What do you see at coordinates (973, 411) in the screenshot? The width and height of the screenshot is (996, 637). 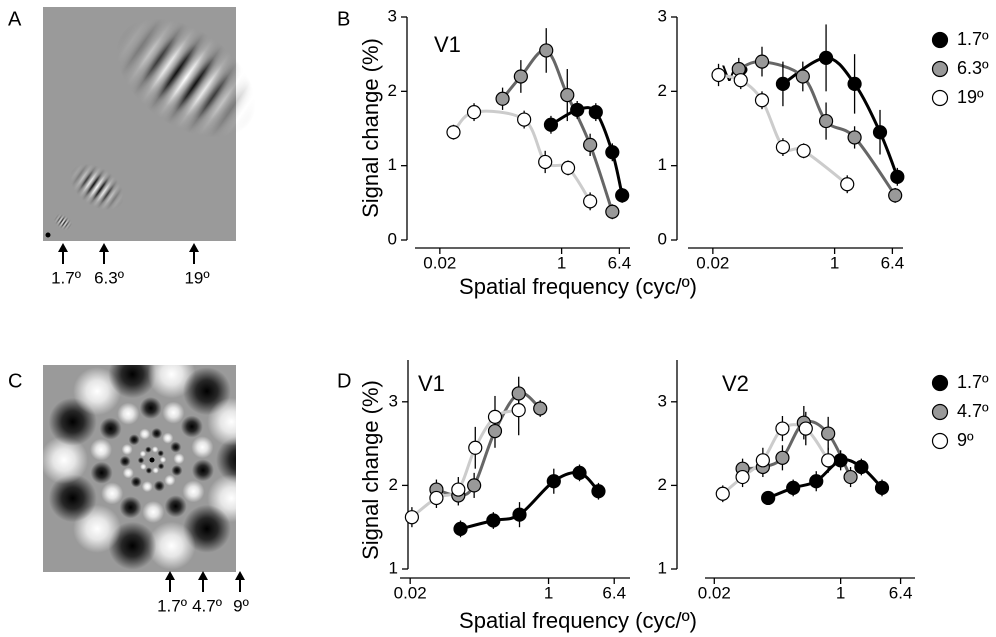 I see `legend-label: 4.7º` at bounding box center [973, 411].